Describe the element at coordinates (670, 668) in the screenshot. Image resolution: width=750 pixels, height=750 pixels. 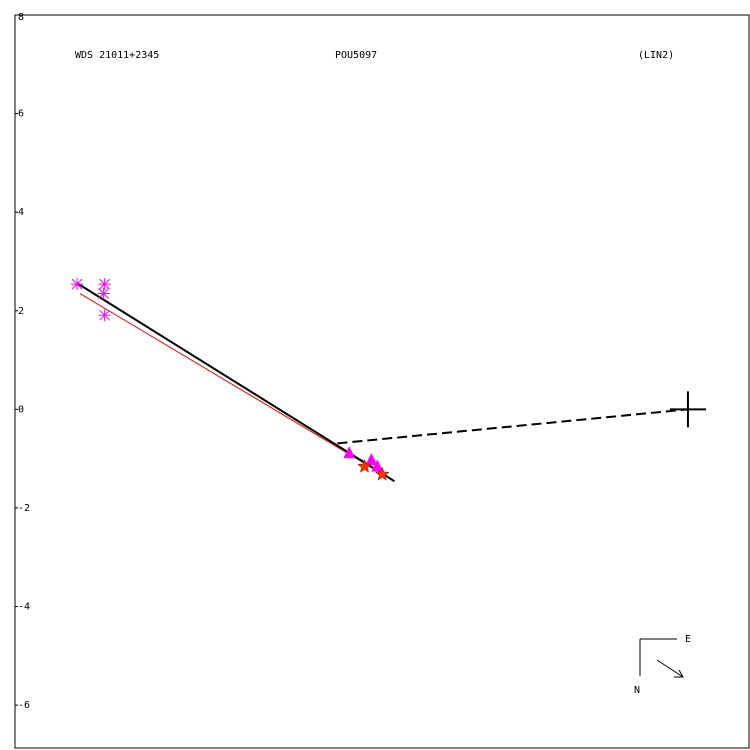
I see `compass-arrow` at that location.